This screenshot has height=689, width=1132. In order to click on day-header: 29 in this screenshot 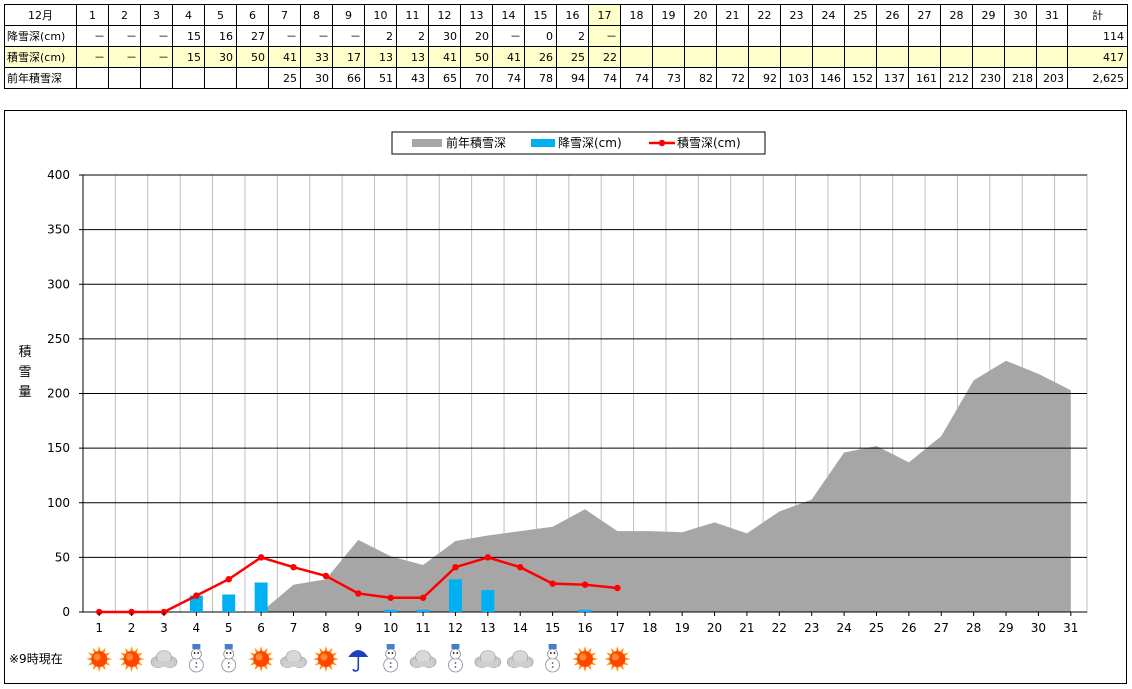, I will do `click(988, 15)`.